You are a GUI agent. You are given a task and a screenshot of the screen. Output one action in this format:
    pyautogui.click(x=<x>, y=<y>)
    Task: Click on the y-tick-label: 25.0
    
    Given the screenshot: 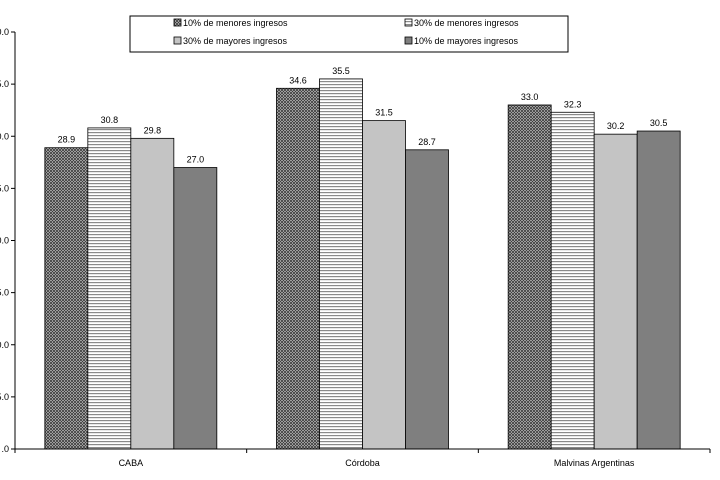 What is the action you would take?
    pyautogui.click(x=4, y=188)
    